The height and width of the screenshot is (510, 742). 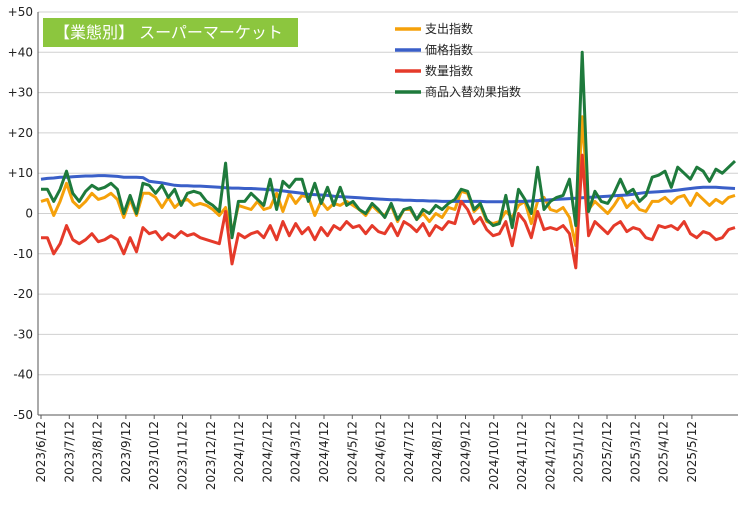 What do you see at coordinates (154, 455) in the screenshot?
I see `x-tick-label: 2023/10/12` at bounding box center [154, 455].